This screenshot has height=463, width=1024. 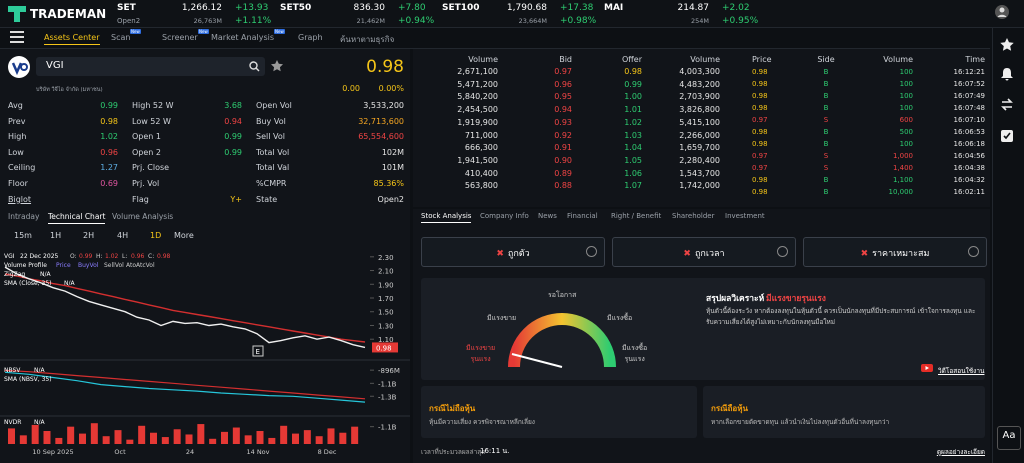 I want to click on favorite-star, so click(x=277, y=66).